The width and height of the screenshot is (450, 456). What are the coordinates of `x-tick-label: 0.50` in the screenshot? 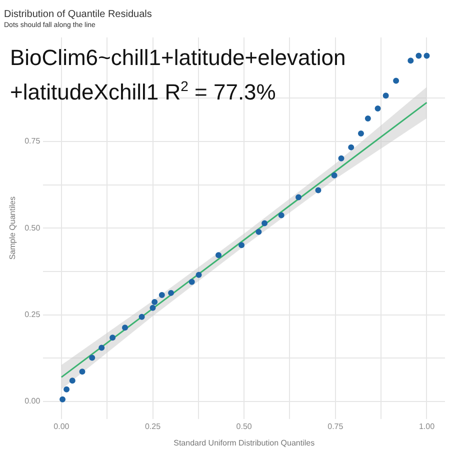 It's located at (244, 426).